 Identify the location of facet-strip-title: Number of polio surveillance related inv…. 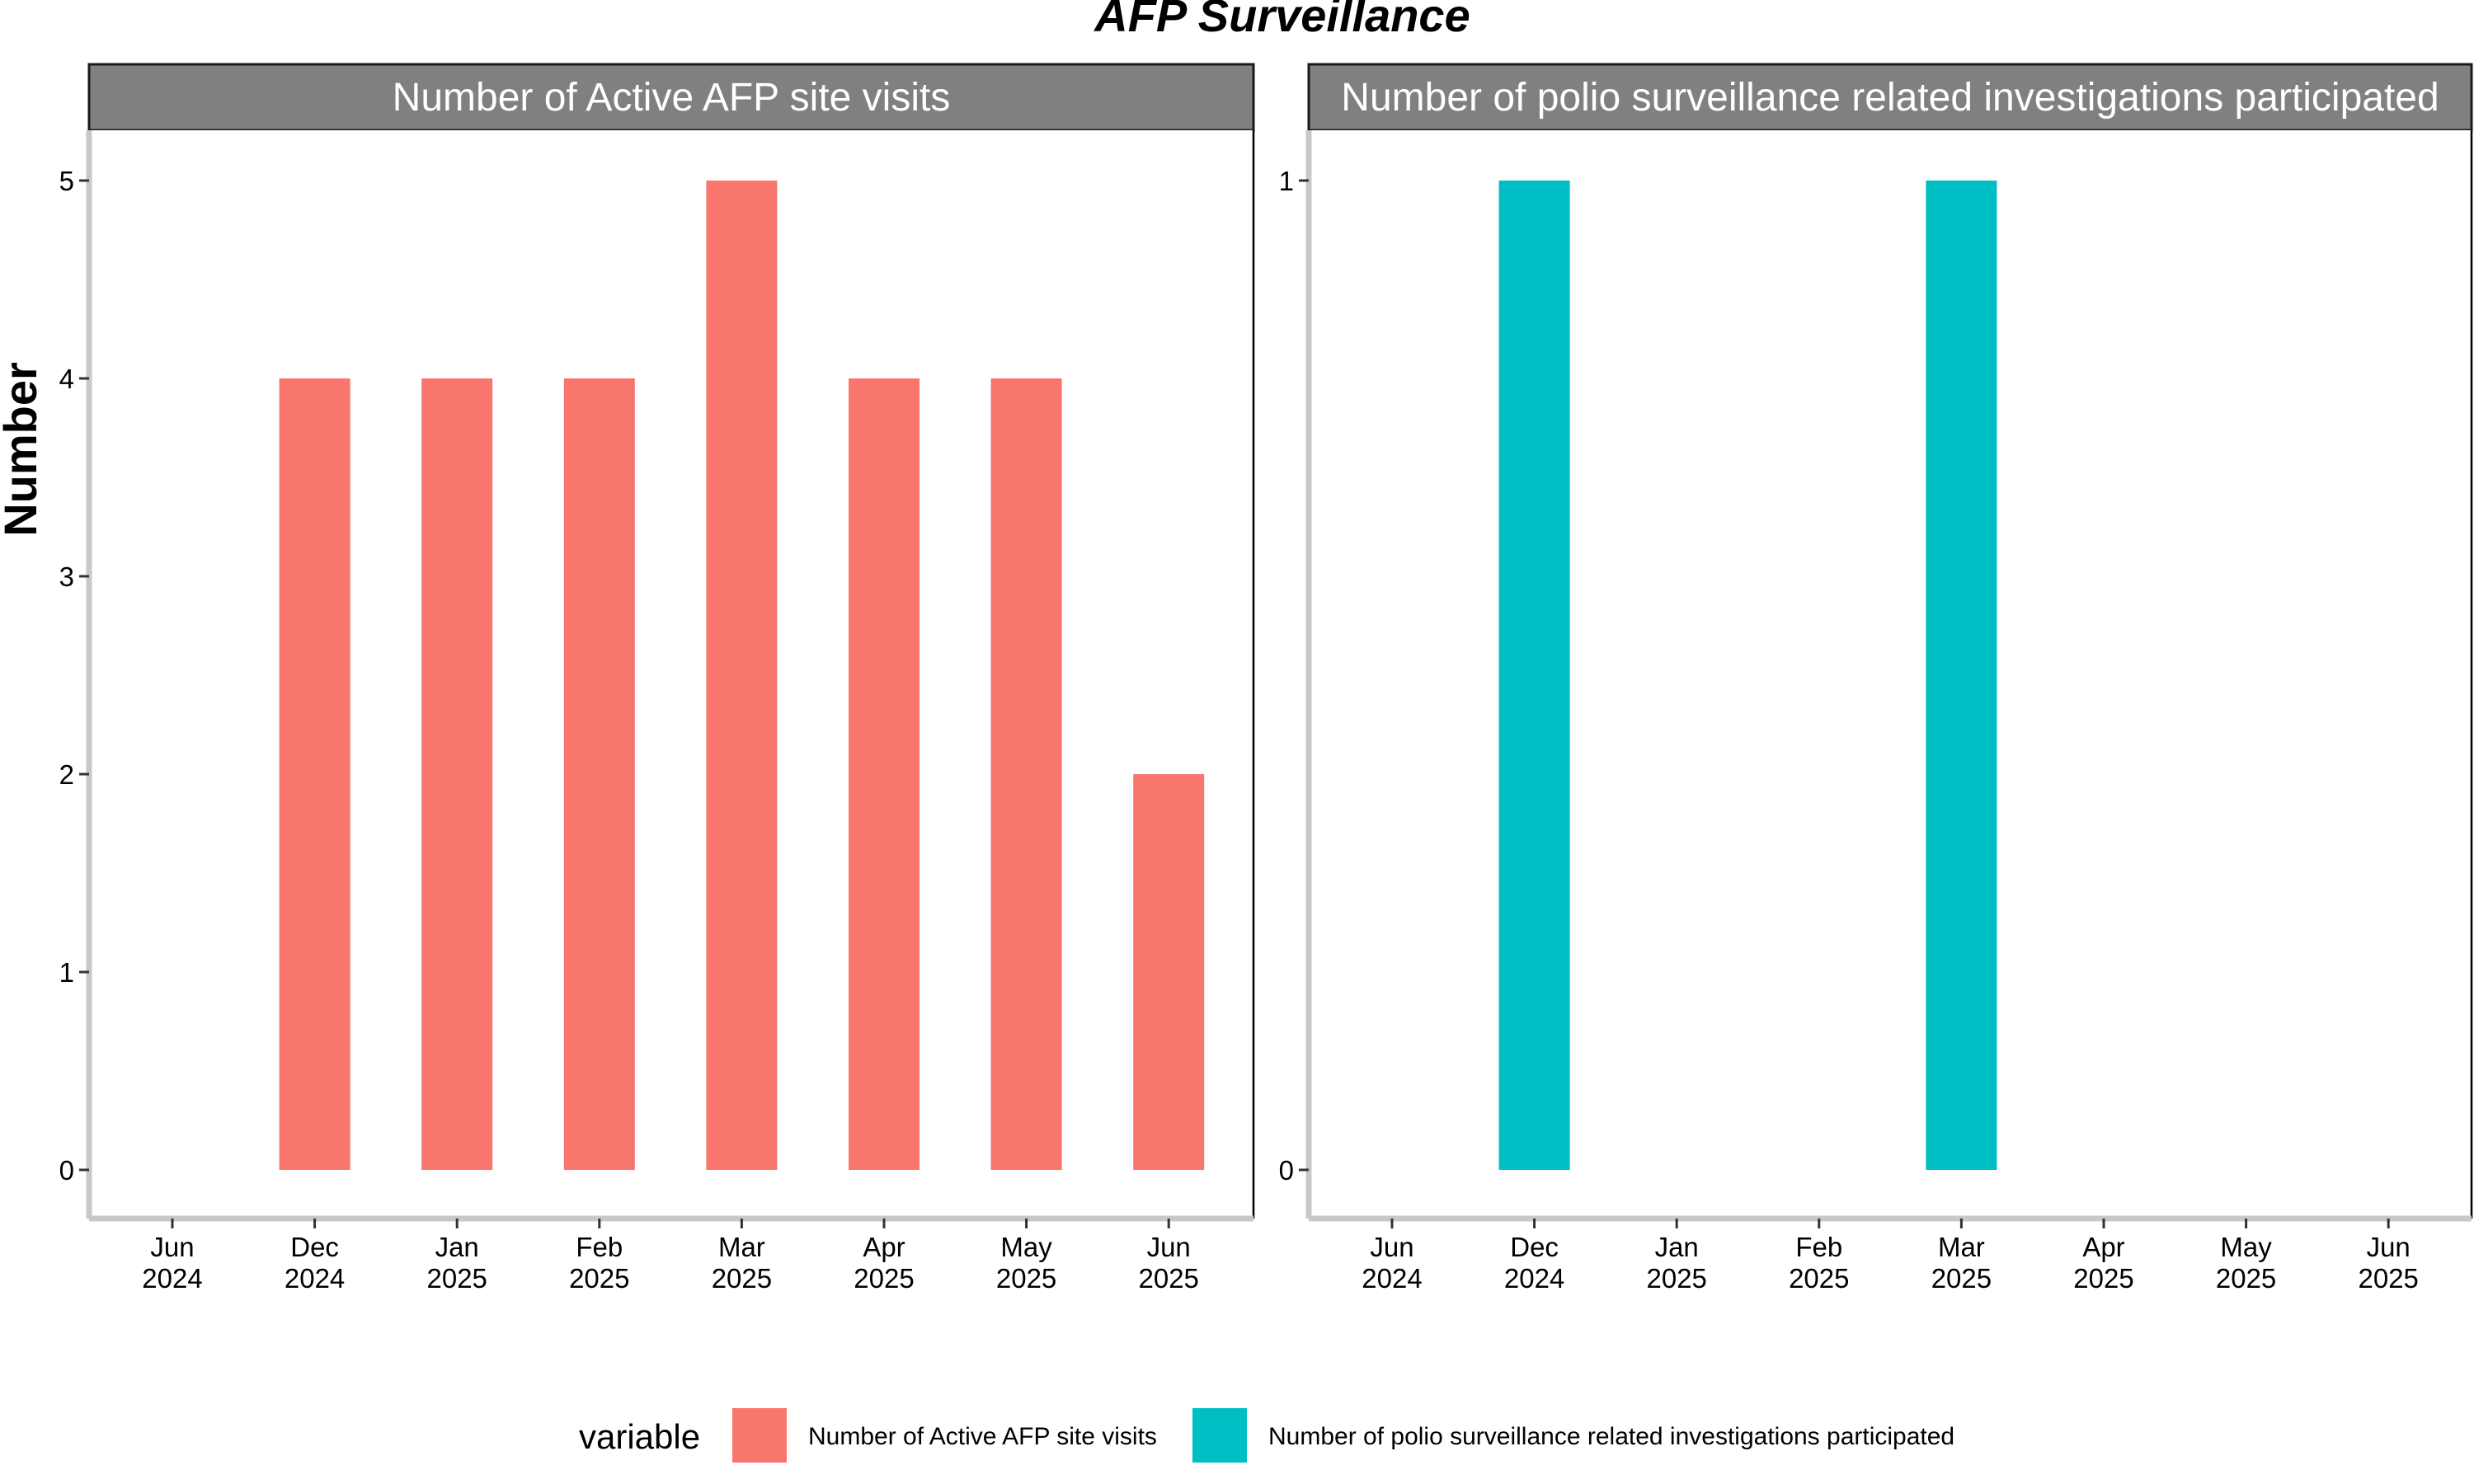
(1890, 98).